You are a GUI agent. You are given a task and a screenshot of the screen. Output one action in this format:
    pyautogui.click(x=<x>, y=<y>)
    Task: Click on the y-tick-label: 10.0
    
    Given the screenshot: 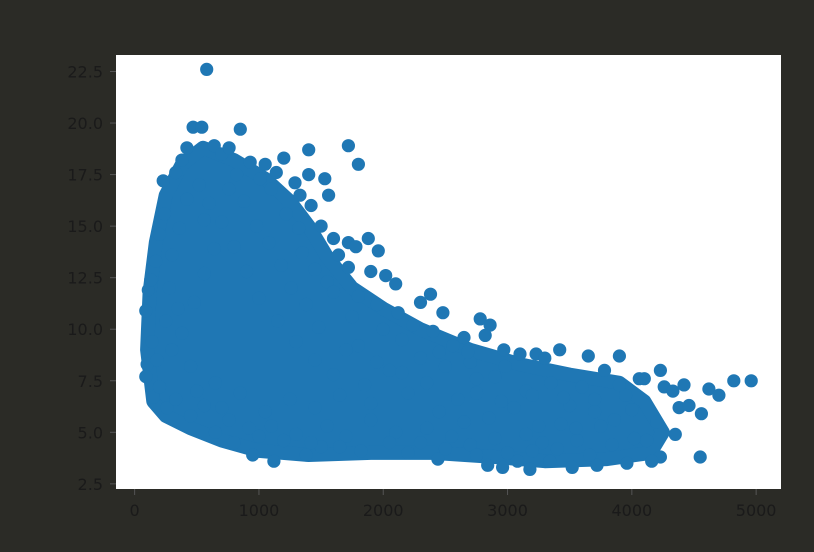 What is the action you would take?
    pyautogui.click(x=85, y=329)
    